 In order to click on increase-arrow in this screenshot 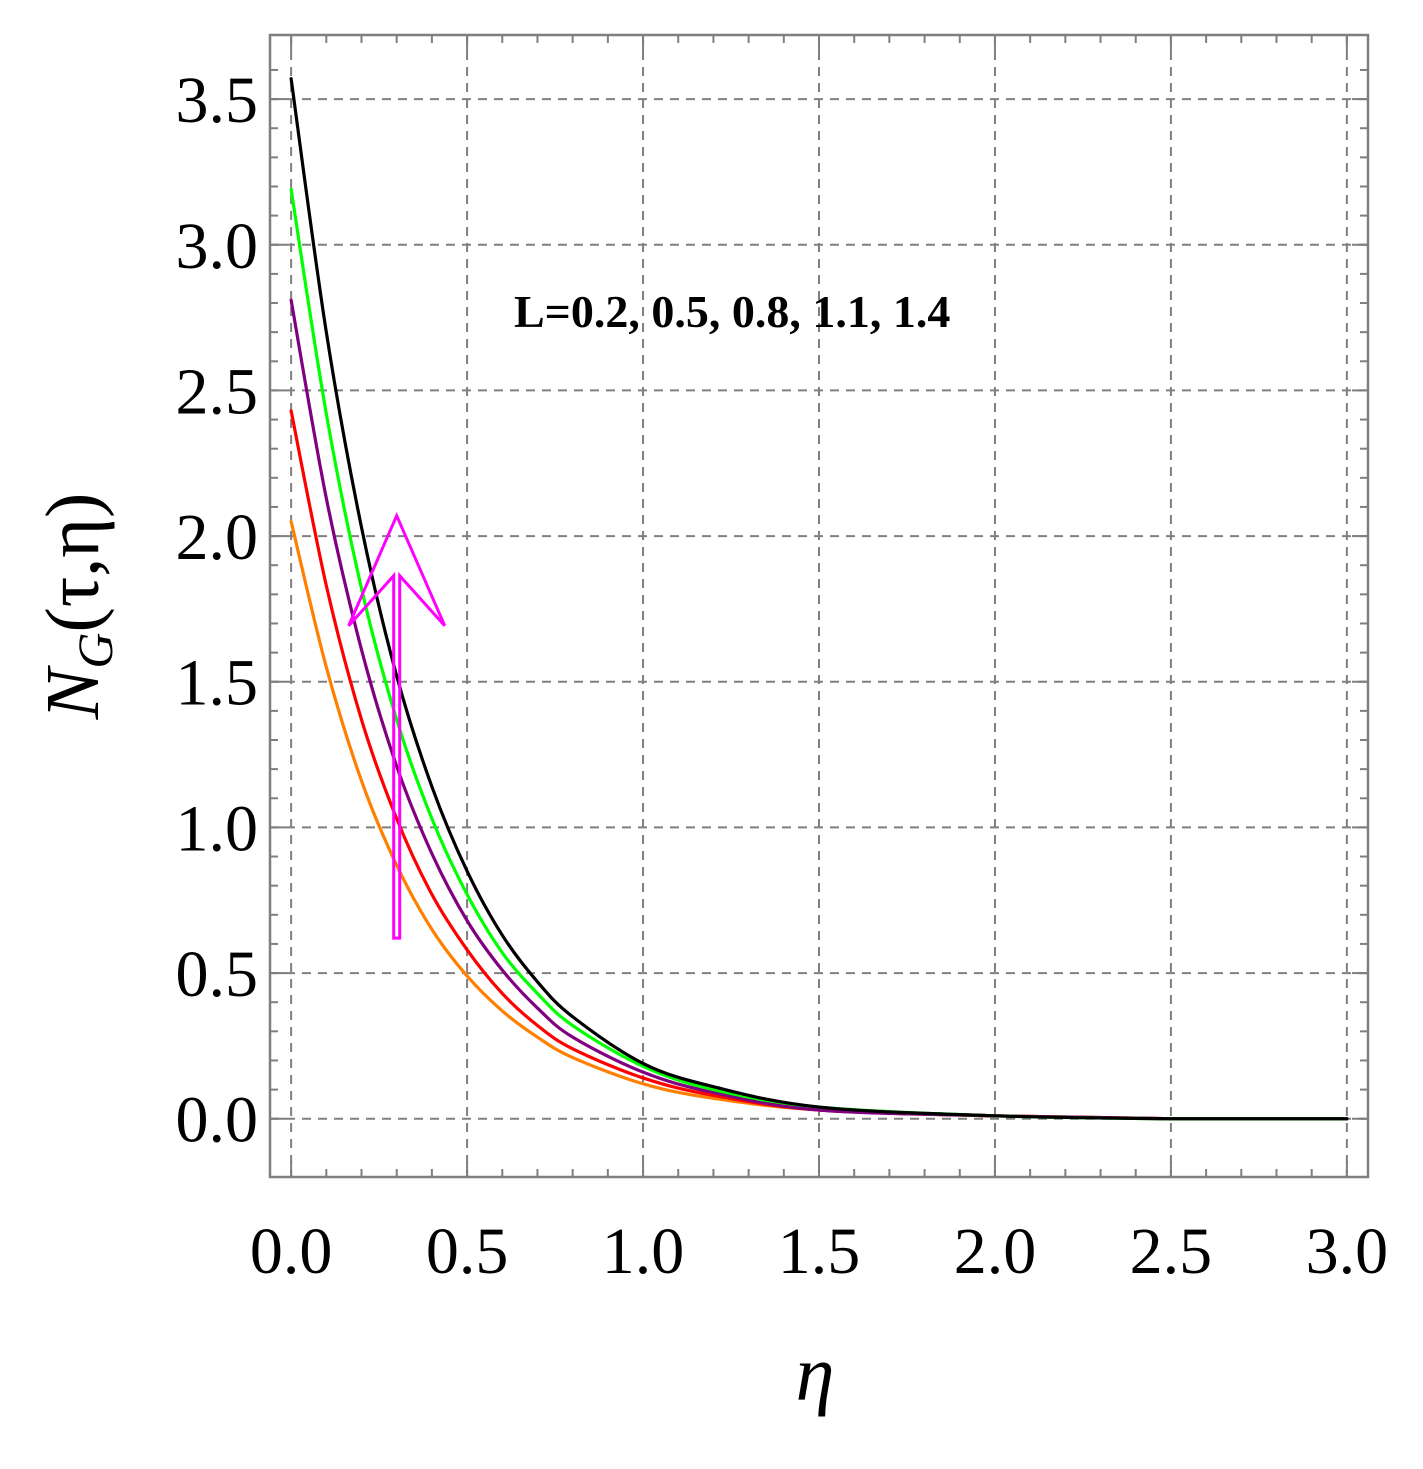, I will do `click(397, 725)`.